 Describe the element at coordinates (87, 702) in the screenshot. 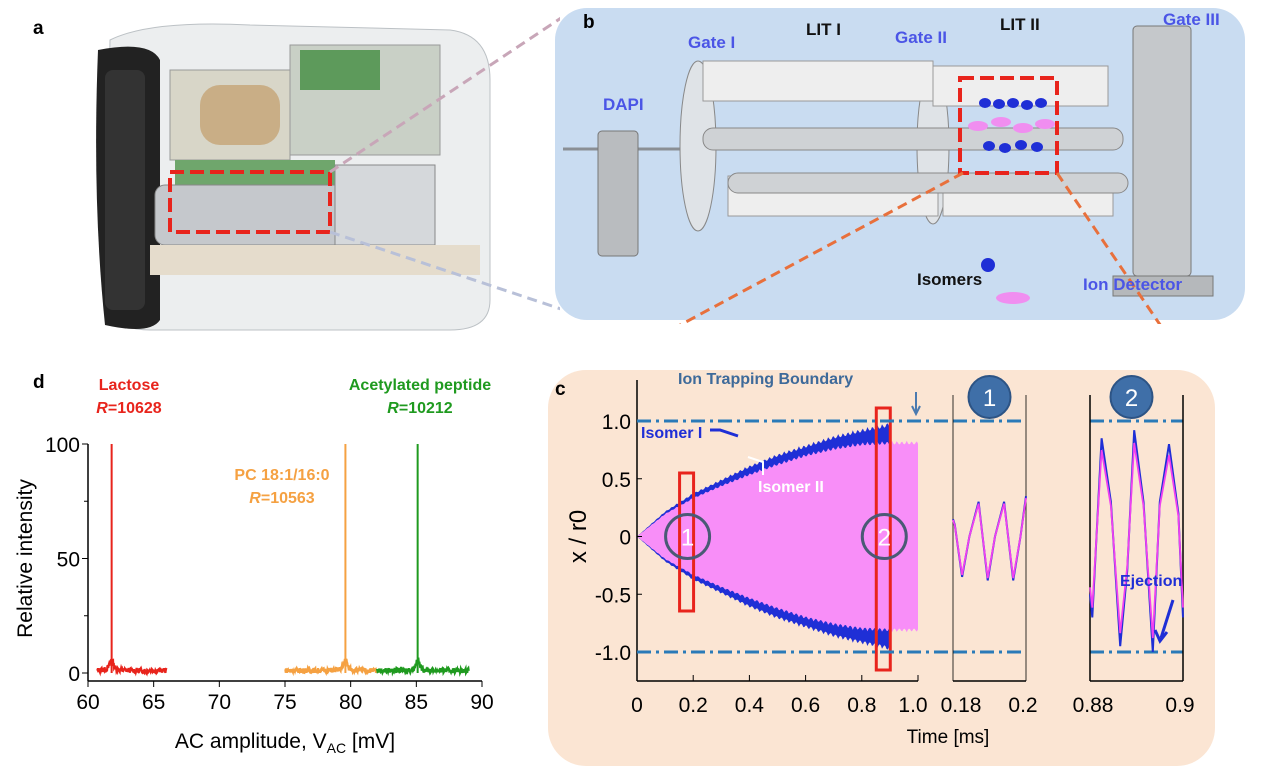

I see `x-tick-label: 60` at that location.